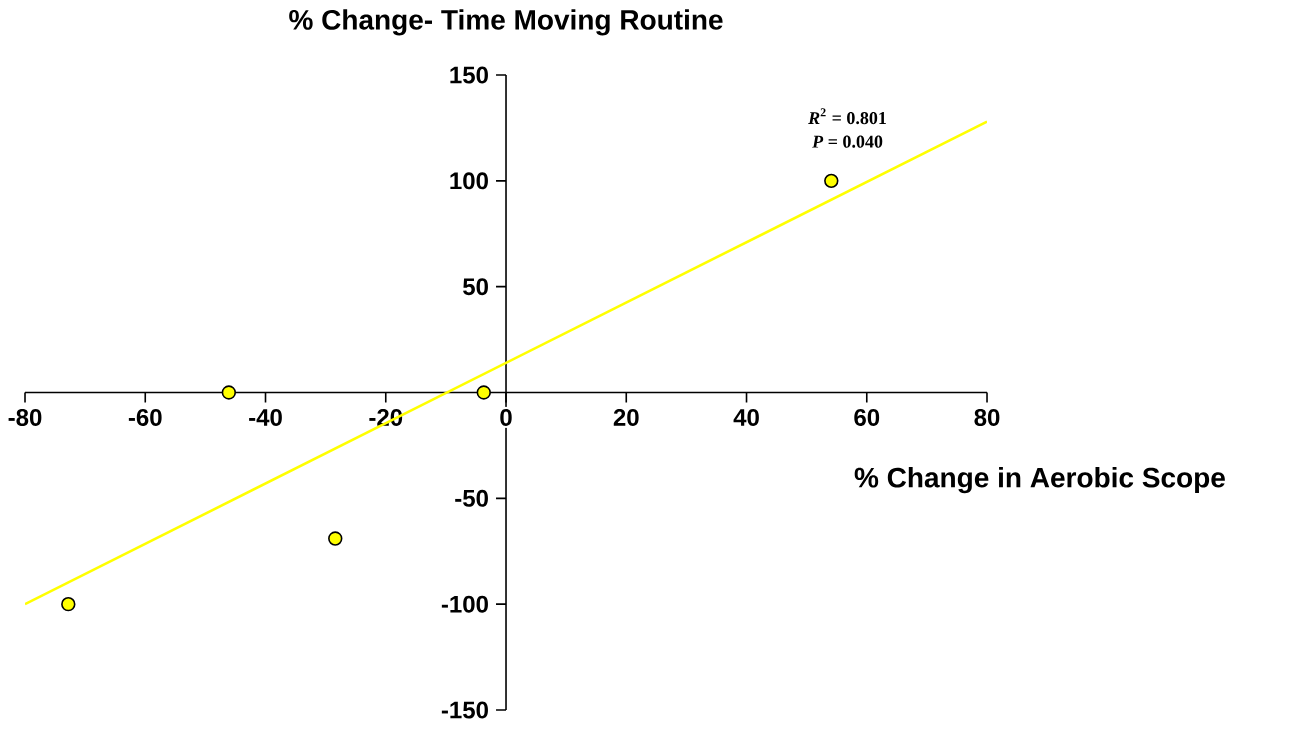  I want to click on x-tick-label: 20, so click(626, 417).